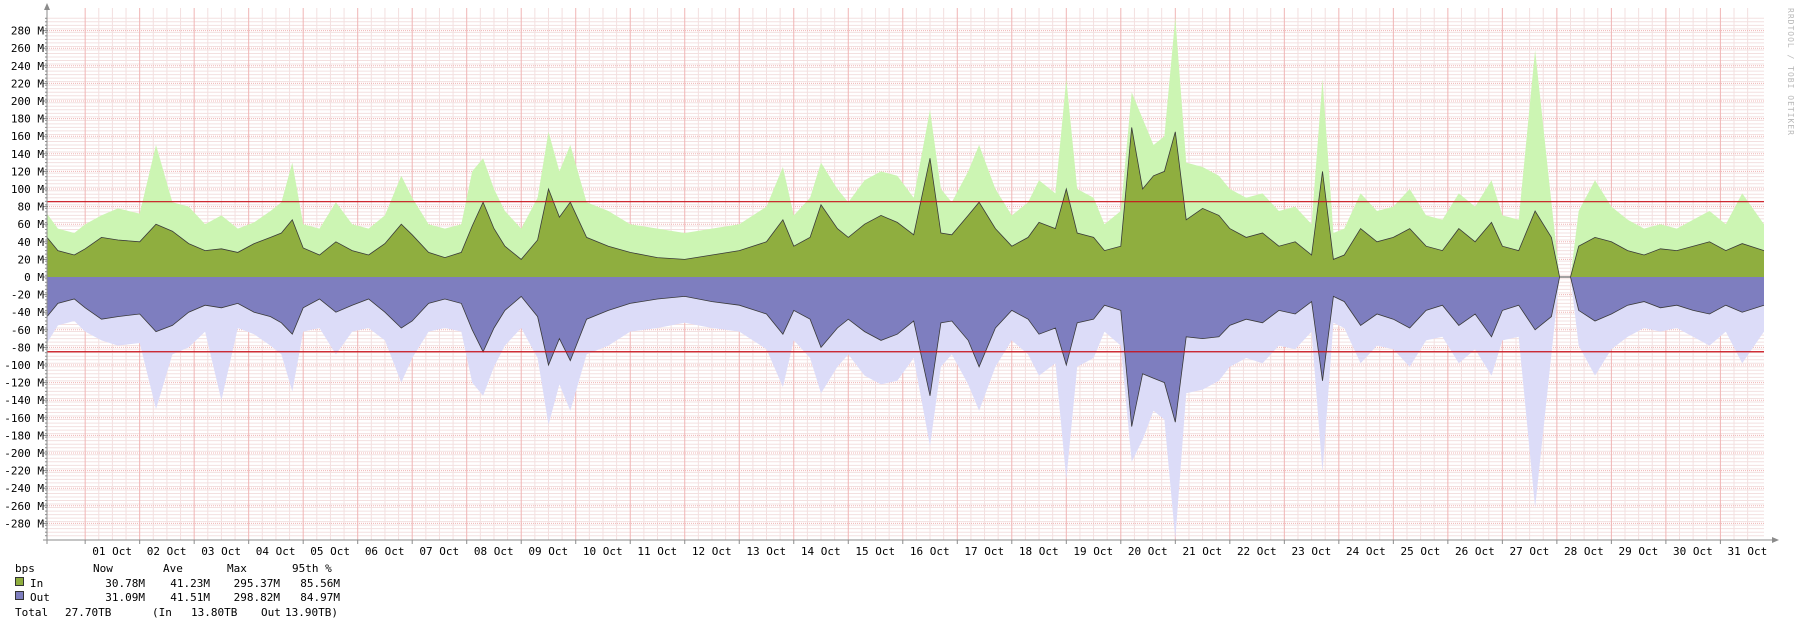 This screenshot has height=628, width=1800. What do you see at coordinates (112, 551) in the screenshot?
I see `x-tick-label: 01 Oct` at bounding box center [112, 551].